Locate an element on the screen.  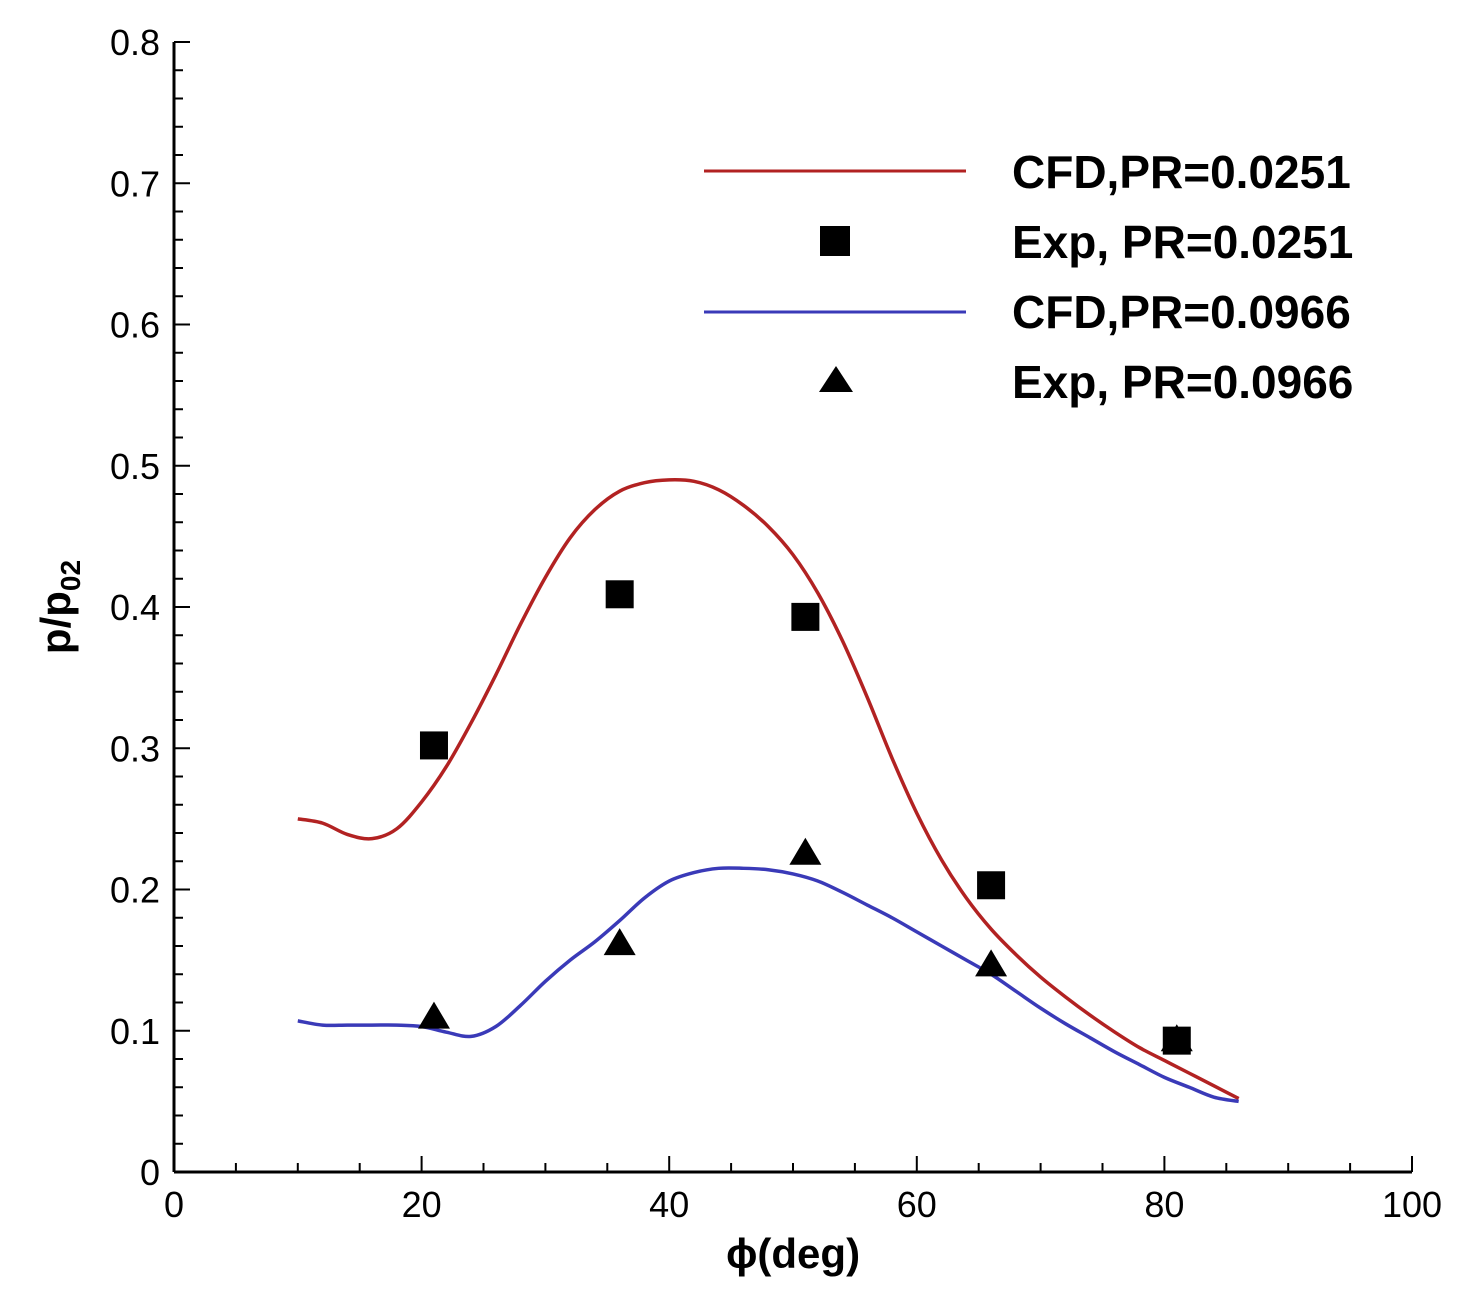
y-axis-title: p/p02 is located at coordinates (59, 607).